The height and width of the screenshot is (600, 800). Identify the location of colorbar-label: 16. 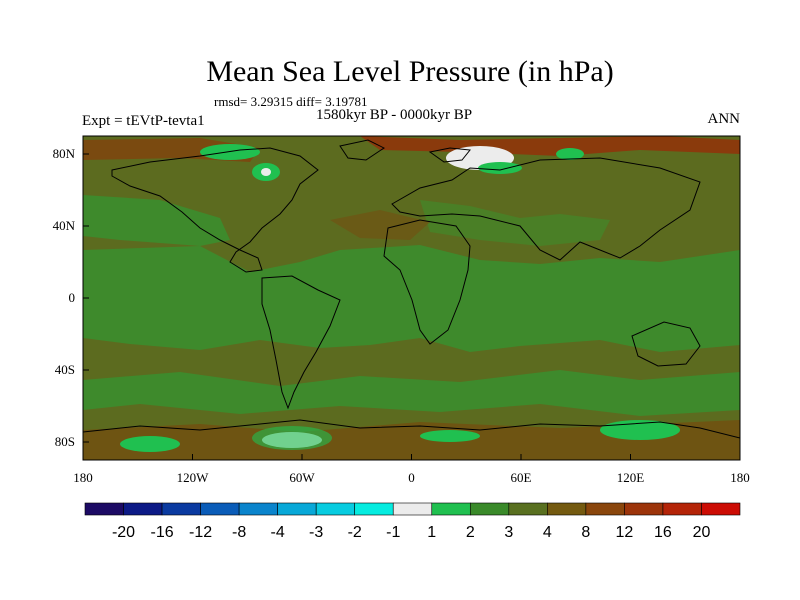
(663, 532).